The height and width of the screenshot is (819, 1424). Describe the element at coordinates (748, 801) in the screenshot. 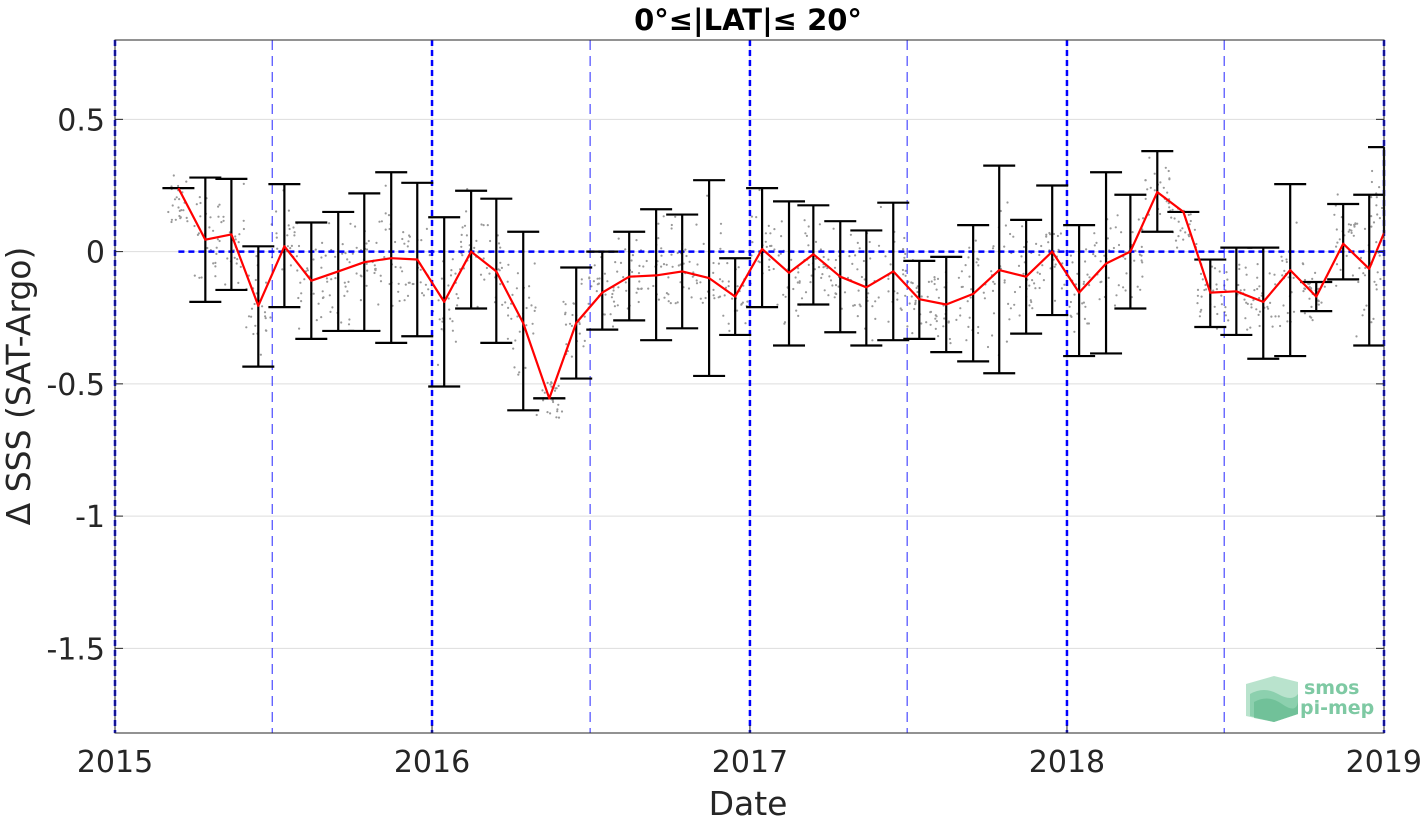

I see `x-axis-label: Date` at that location.